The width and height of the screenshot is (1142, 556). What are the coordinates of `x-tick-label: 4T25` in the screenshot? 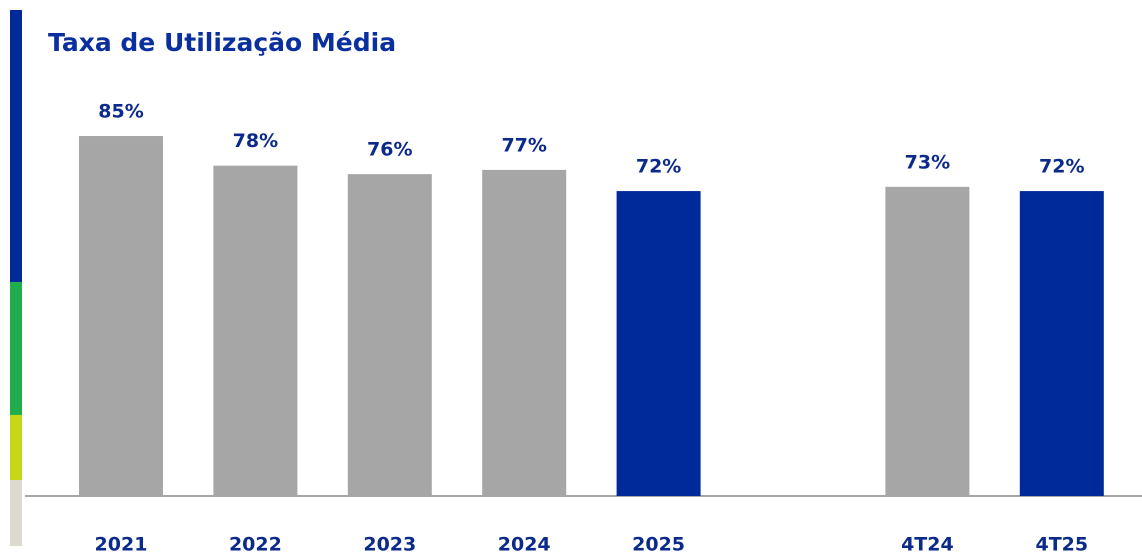 It's located at (1061, 545).